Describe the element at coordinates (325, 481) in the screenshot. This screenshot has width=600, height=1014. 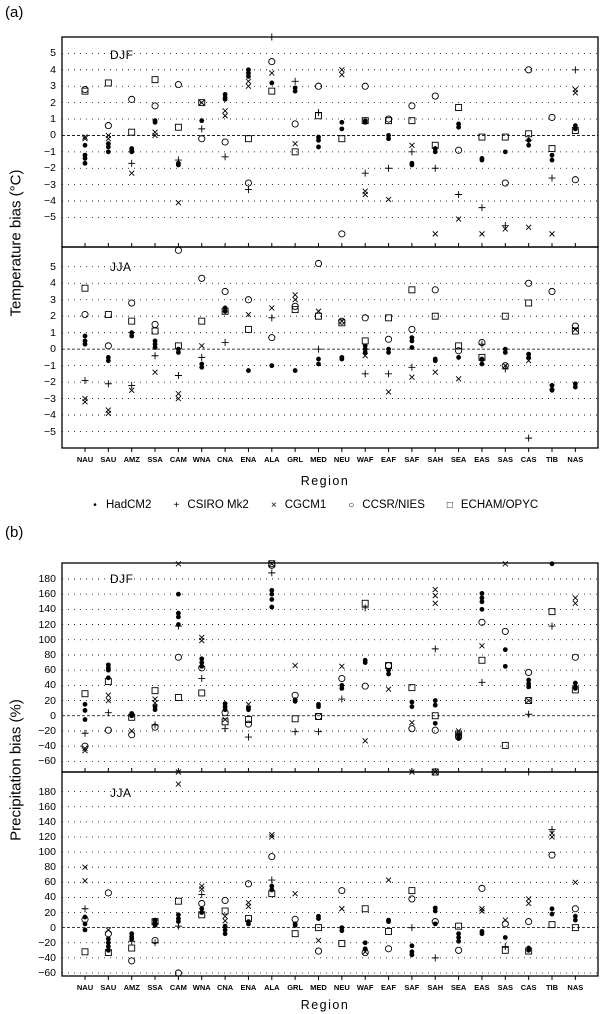
I see `x-axis-title-a: Region` at that location.